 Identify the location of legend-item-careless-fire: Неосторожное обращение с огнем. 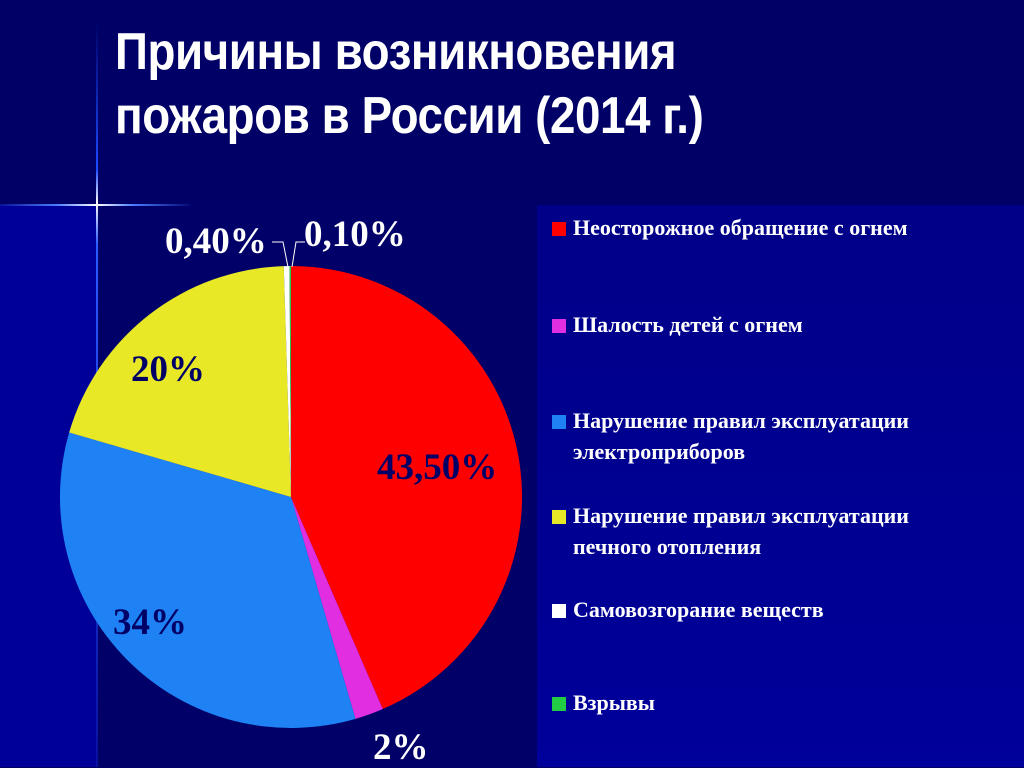
(730, 227).